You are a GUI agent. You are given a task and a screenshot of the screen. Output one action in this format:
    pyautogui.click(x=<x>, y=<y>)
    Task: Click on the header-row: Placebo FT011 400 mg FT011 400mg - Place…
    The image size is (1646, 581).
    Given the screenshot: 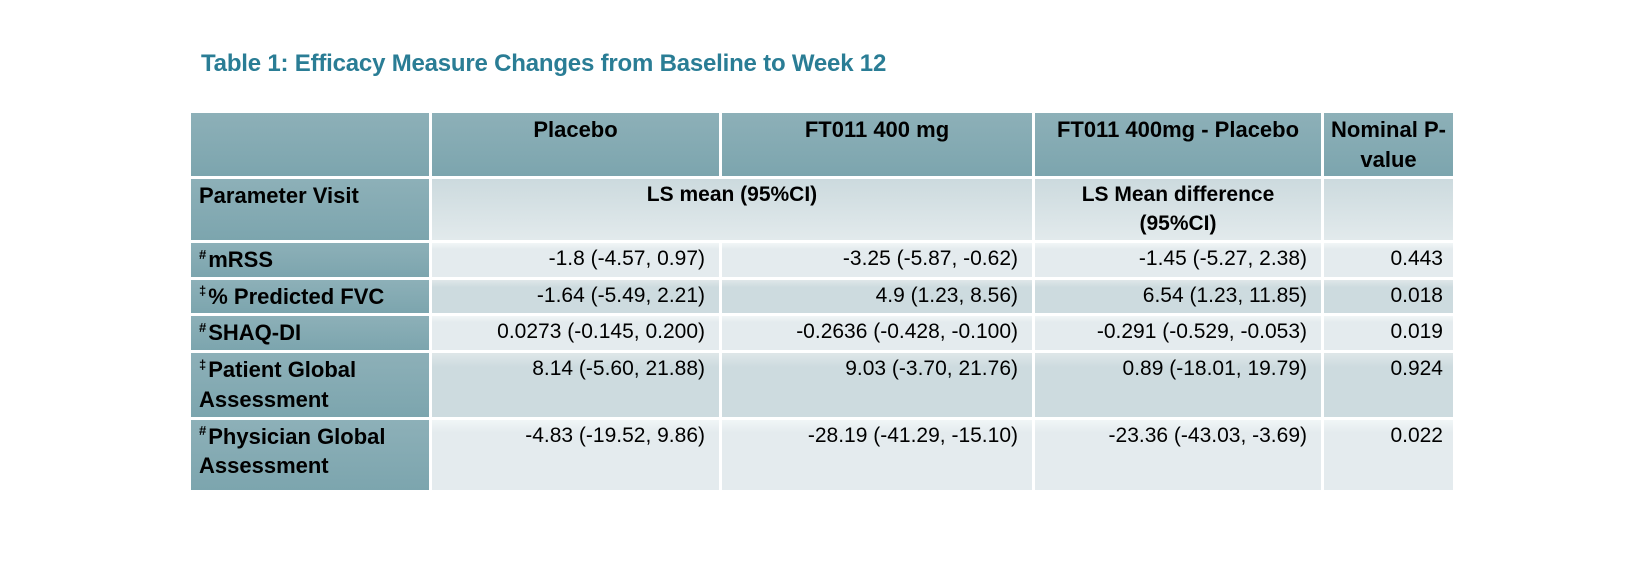 What is the action you would take?
    pyautogui.click(x=822, y=145)
    